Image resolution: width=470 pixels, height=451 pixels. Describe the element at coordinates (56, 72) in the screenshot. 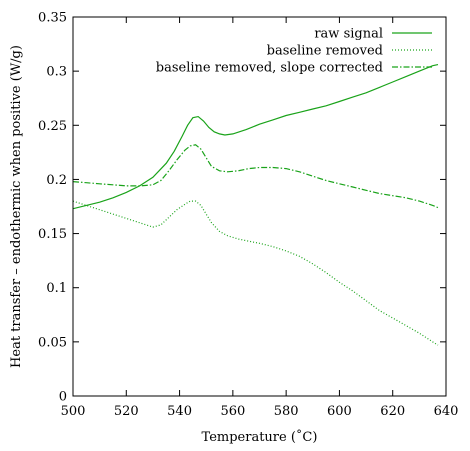

I see `y-tick-label: 0.3` at that location.